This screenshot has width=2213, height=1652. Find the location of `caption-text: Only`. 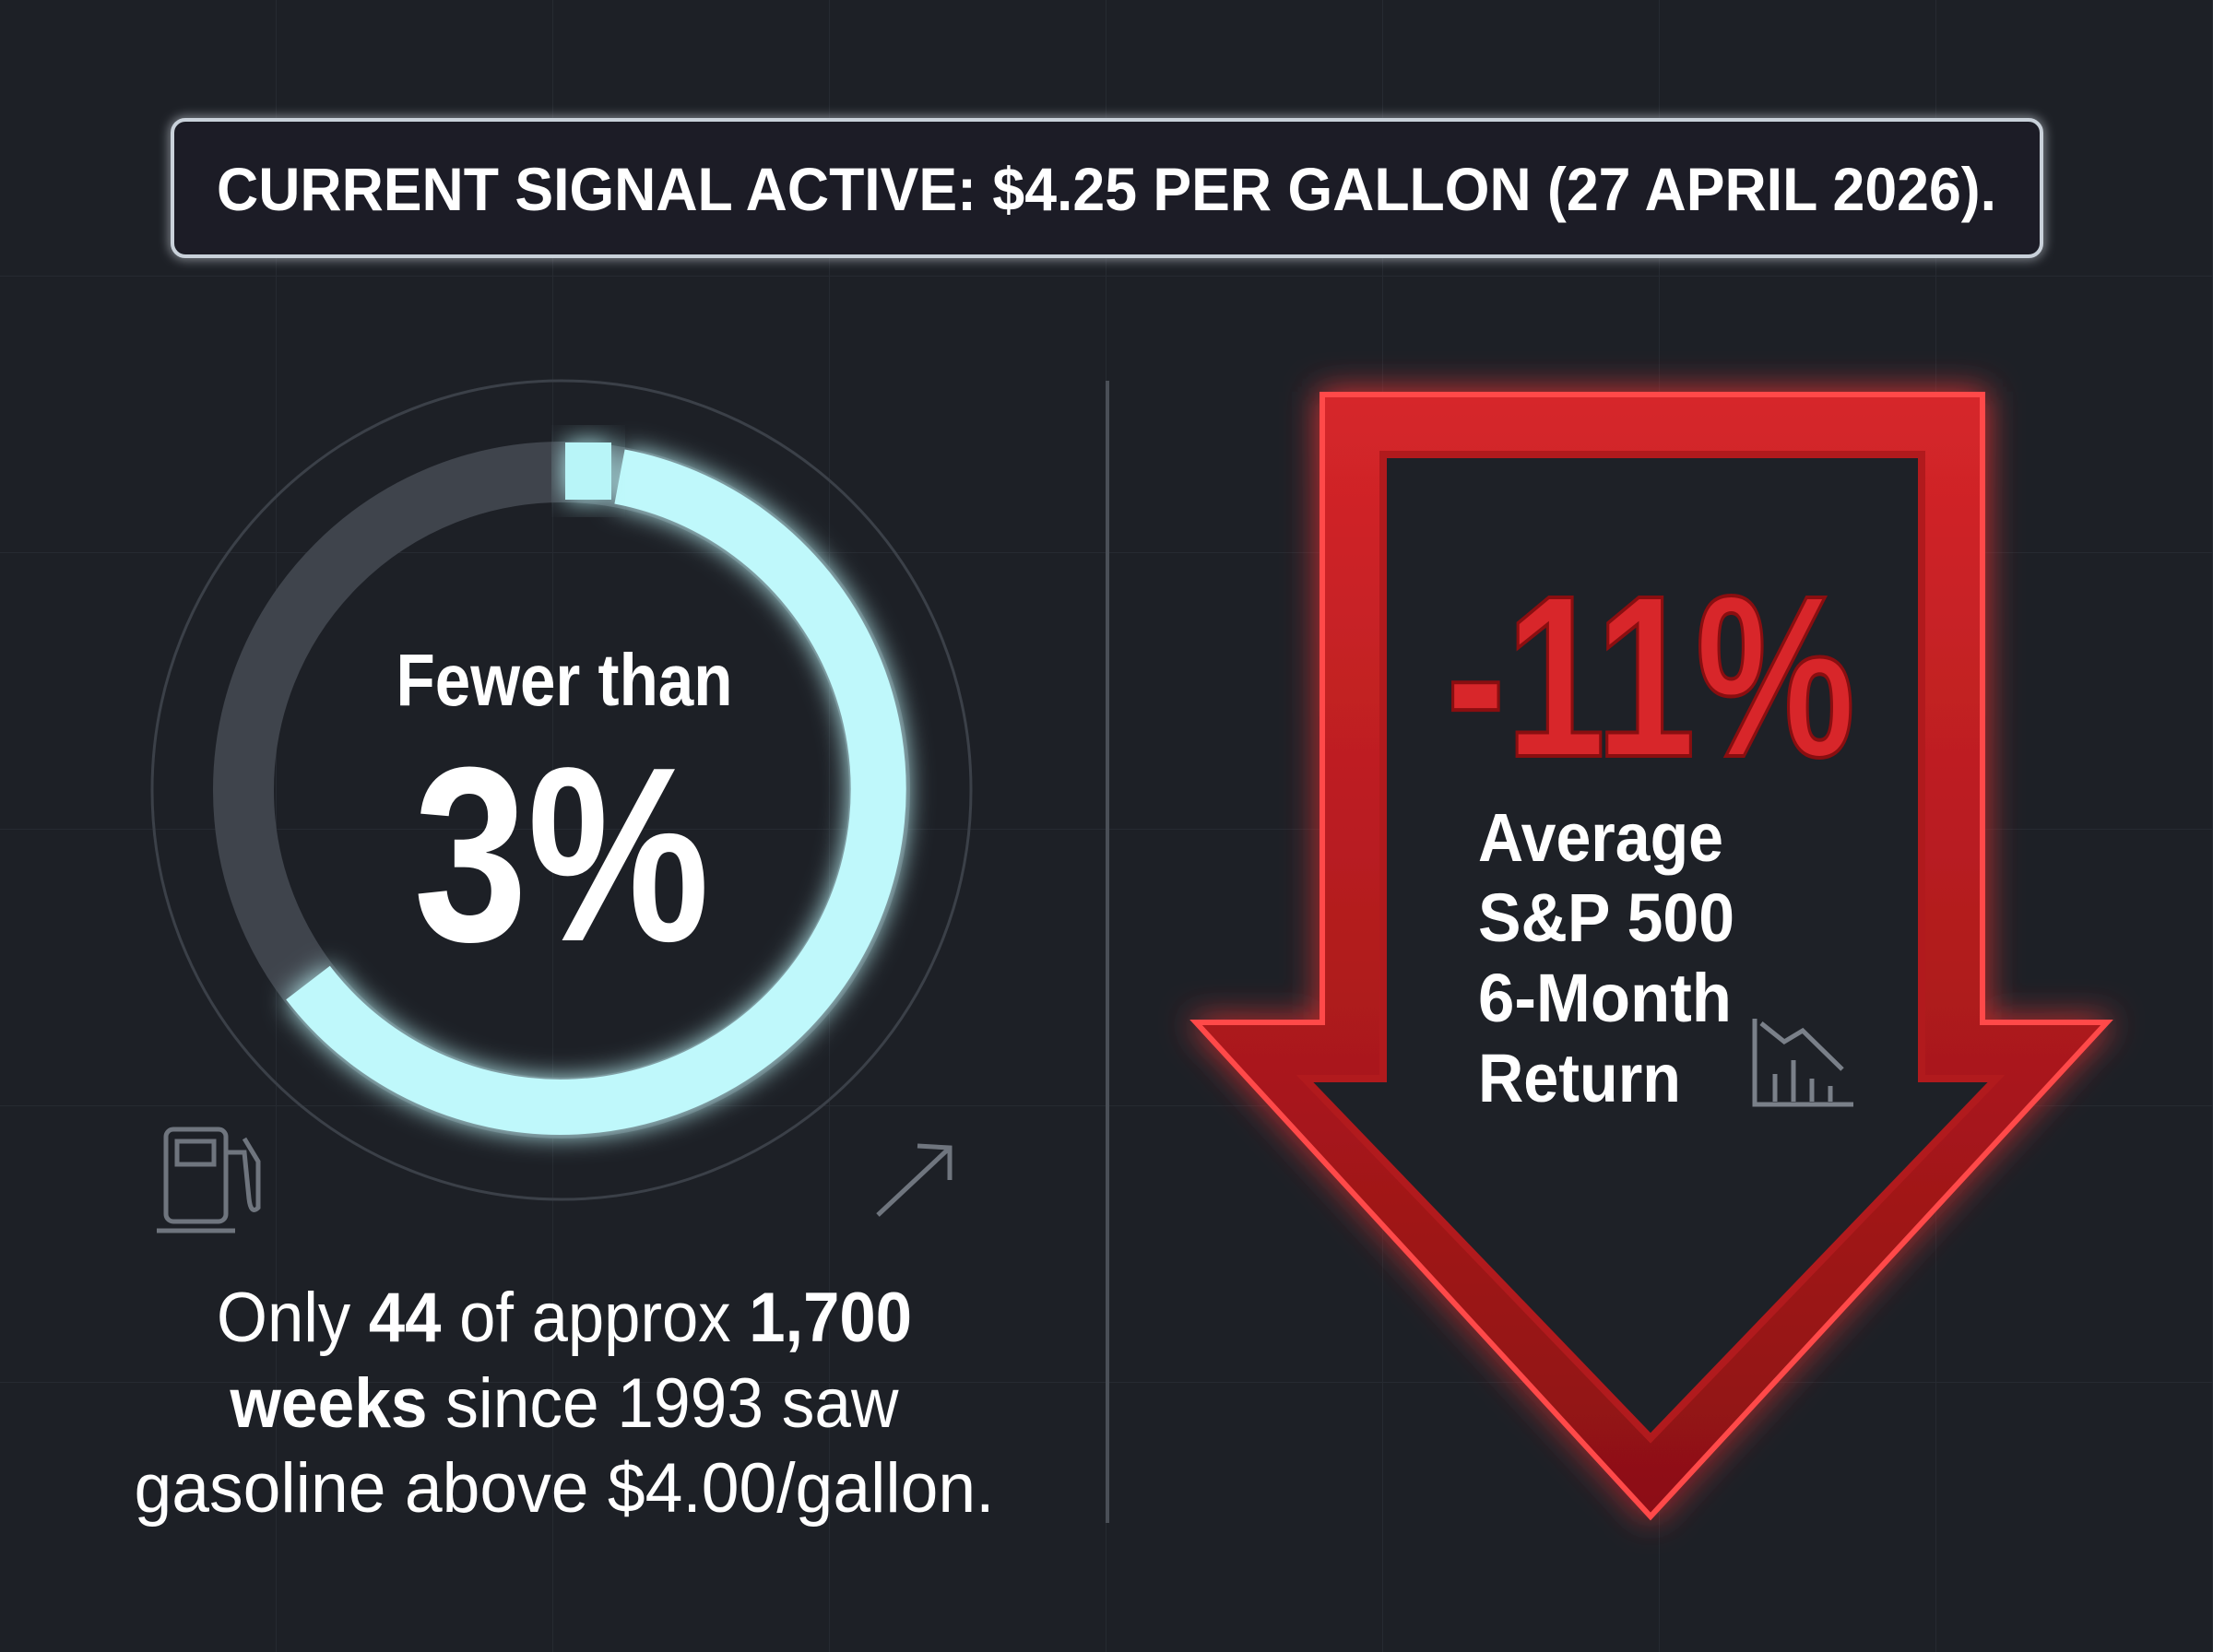

caption-text: Only is located at coordinates (293, 1318).